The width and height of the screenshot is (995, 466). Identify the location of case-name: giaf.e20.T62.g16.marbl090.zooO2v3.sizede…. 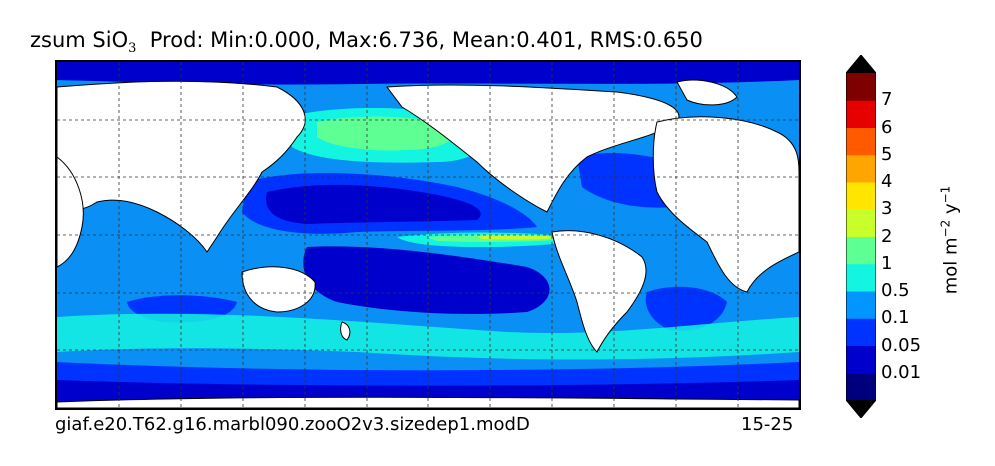
(292, 424).